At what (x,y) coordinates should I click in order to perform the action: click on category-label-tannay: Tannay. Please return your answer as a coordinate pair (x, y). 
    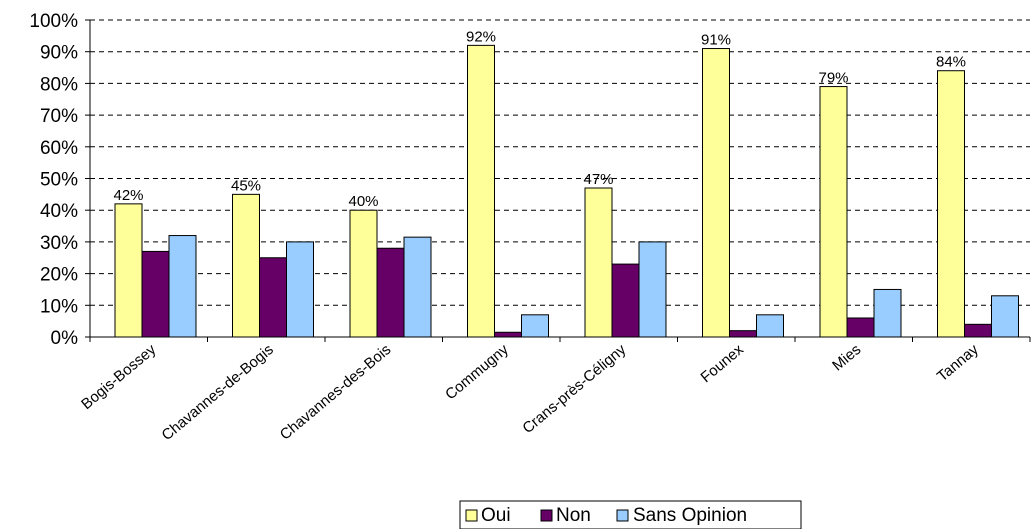
    Looking at the image, I should click on (958, 363).